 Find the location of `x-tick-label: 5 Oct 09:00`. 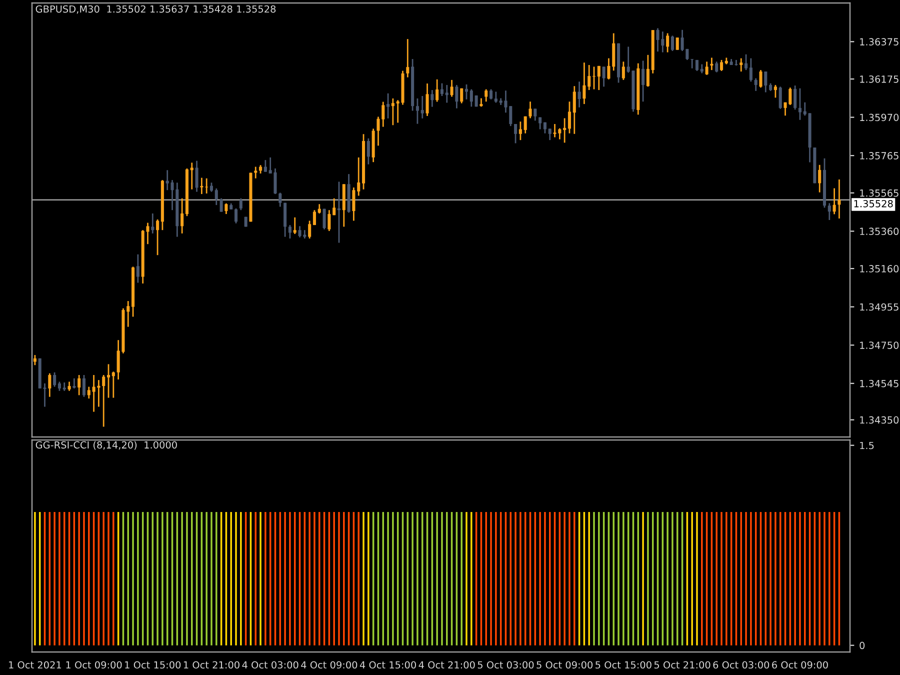

x-tick-label: 5 Oct 09:00 is located at coordinates (564, 665).